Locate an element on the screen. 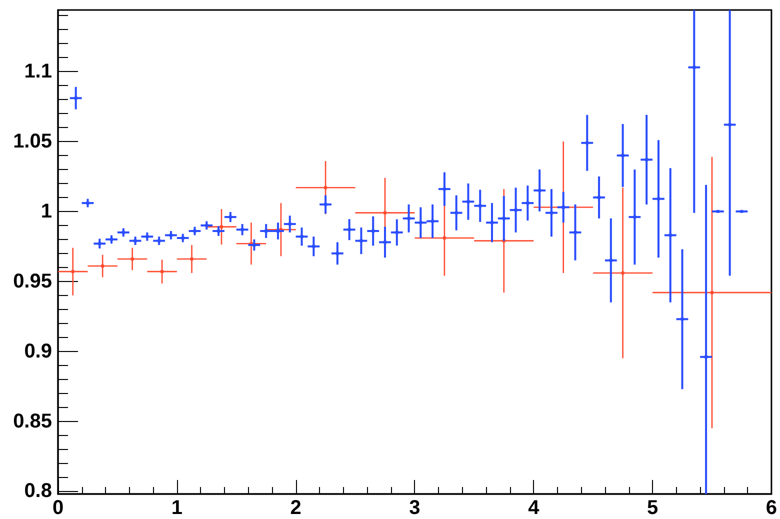 This screenshot has height=519, width=780. x-tick-label: 3 is located at coordinates (414, 508).